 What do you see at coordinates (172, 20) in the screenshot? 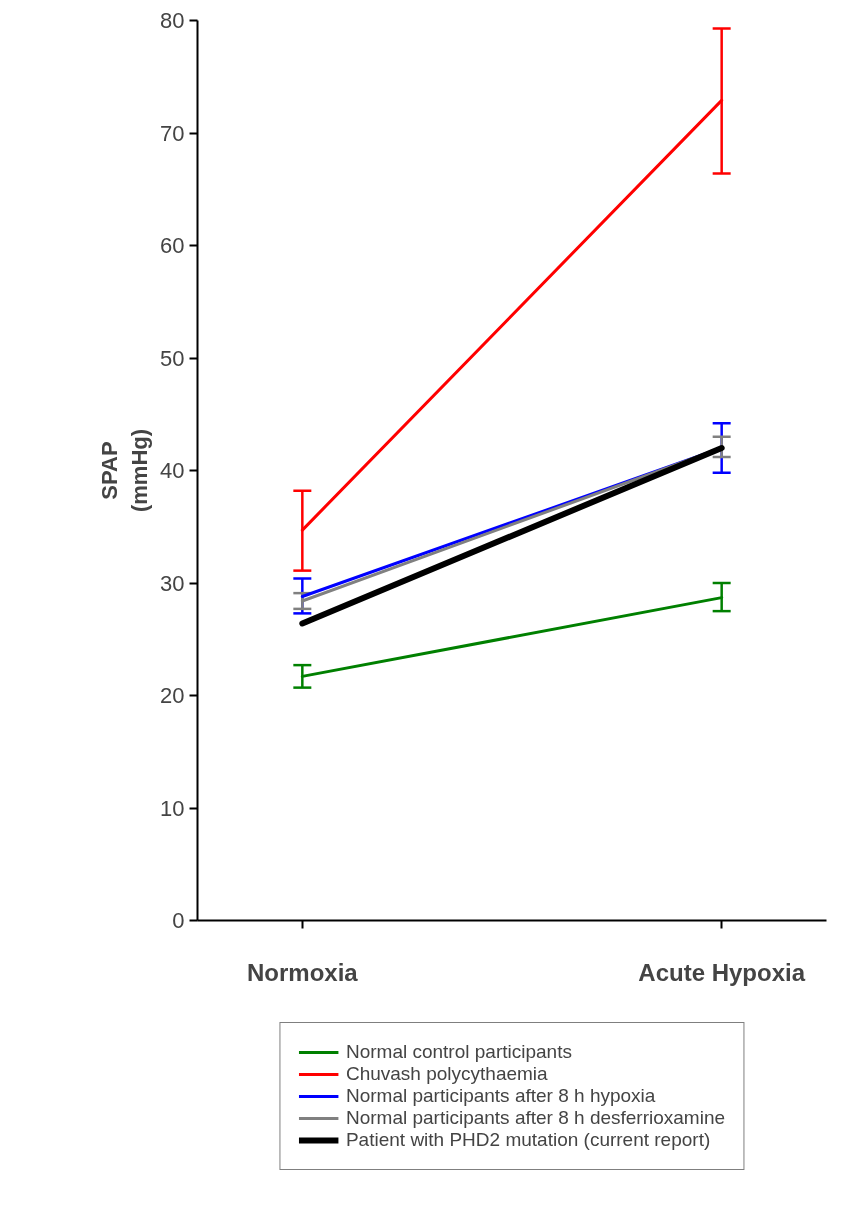
I see `y-tick-label: 80` at bounding box center [172, 20].